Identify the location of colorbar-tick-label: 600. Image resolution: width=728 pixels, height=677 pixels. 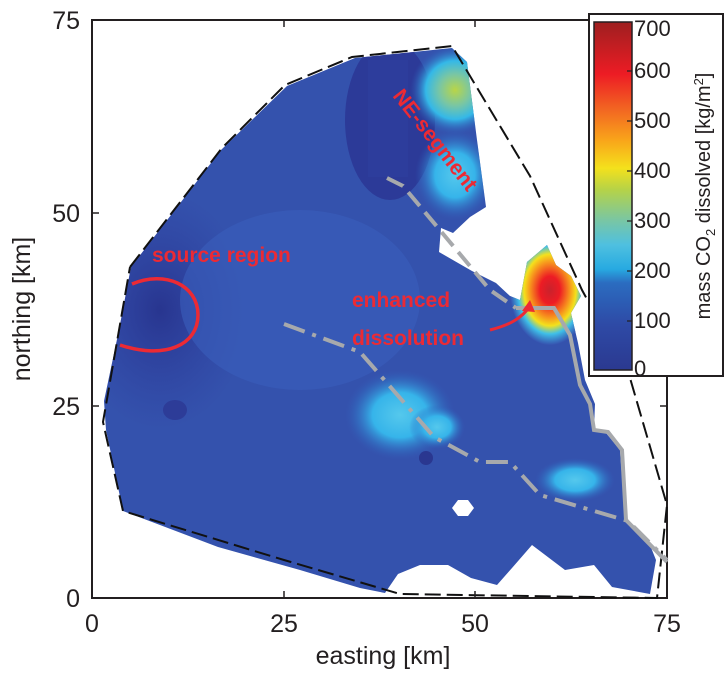
(652, 70).